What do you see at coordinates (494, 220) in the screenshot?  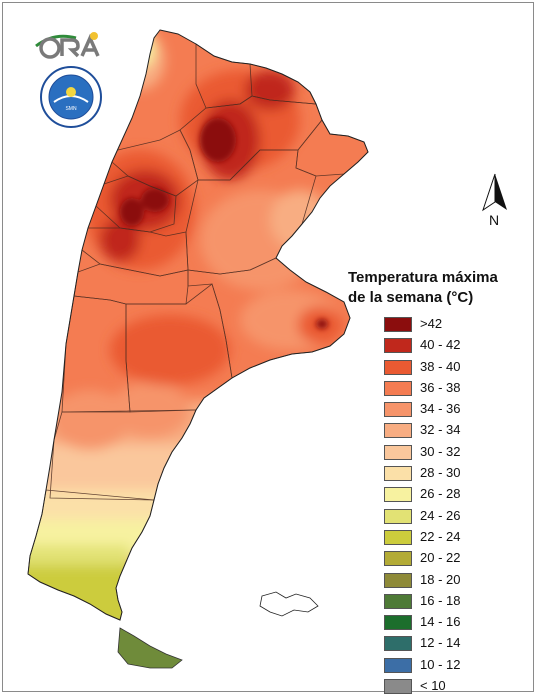 I see `north-label: N` at bounding box center [494, 220].